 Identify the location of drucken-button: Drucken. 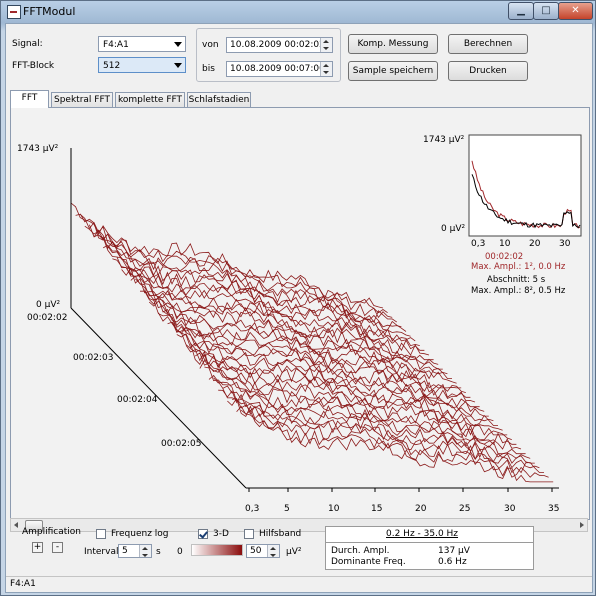
(488, 71).